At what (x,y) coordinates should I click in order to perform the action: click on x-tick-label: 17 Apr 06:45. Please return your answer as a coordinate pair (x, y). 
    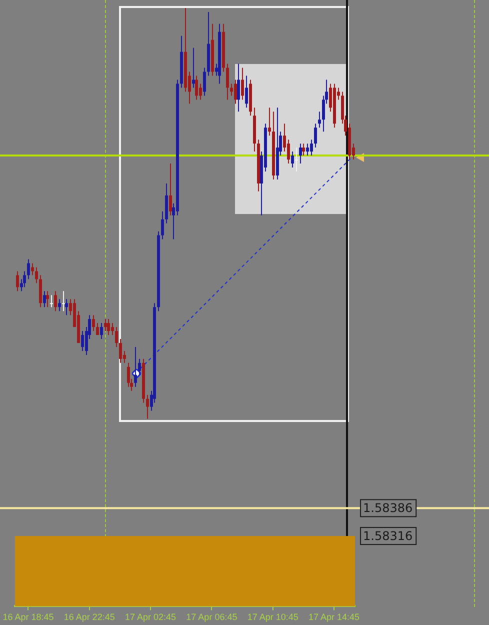
    Looking at the image, I should click on (212, 617).